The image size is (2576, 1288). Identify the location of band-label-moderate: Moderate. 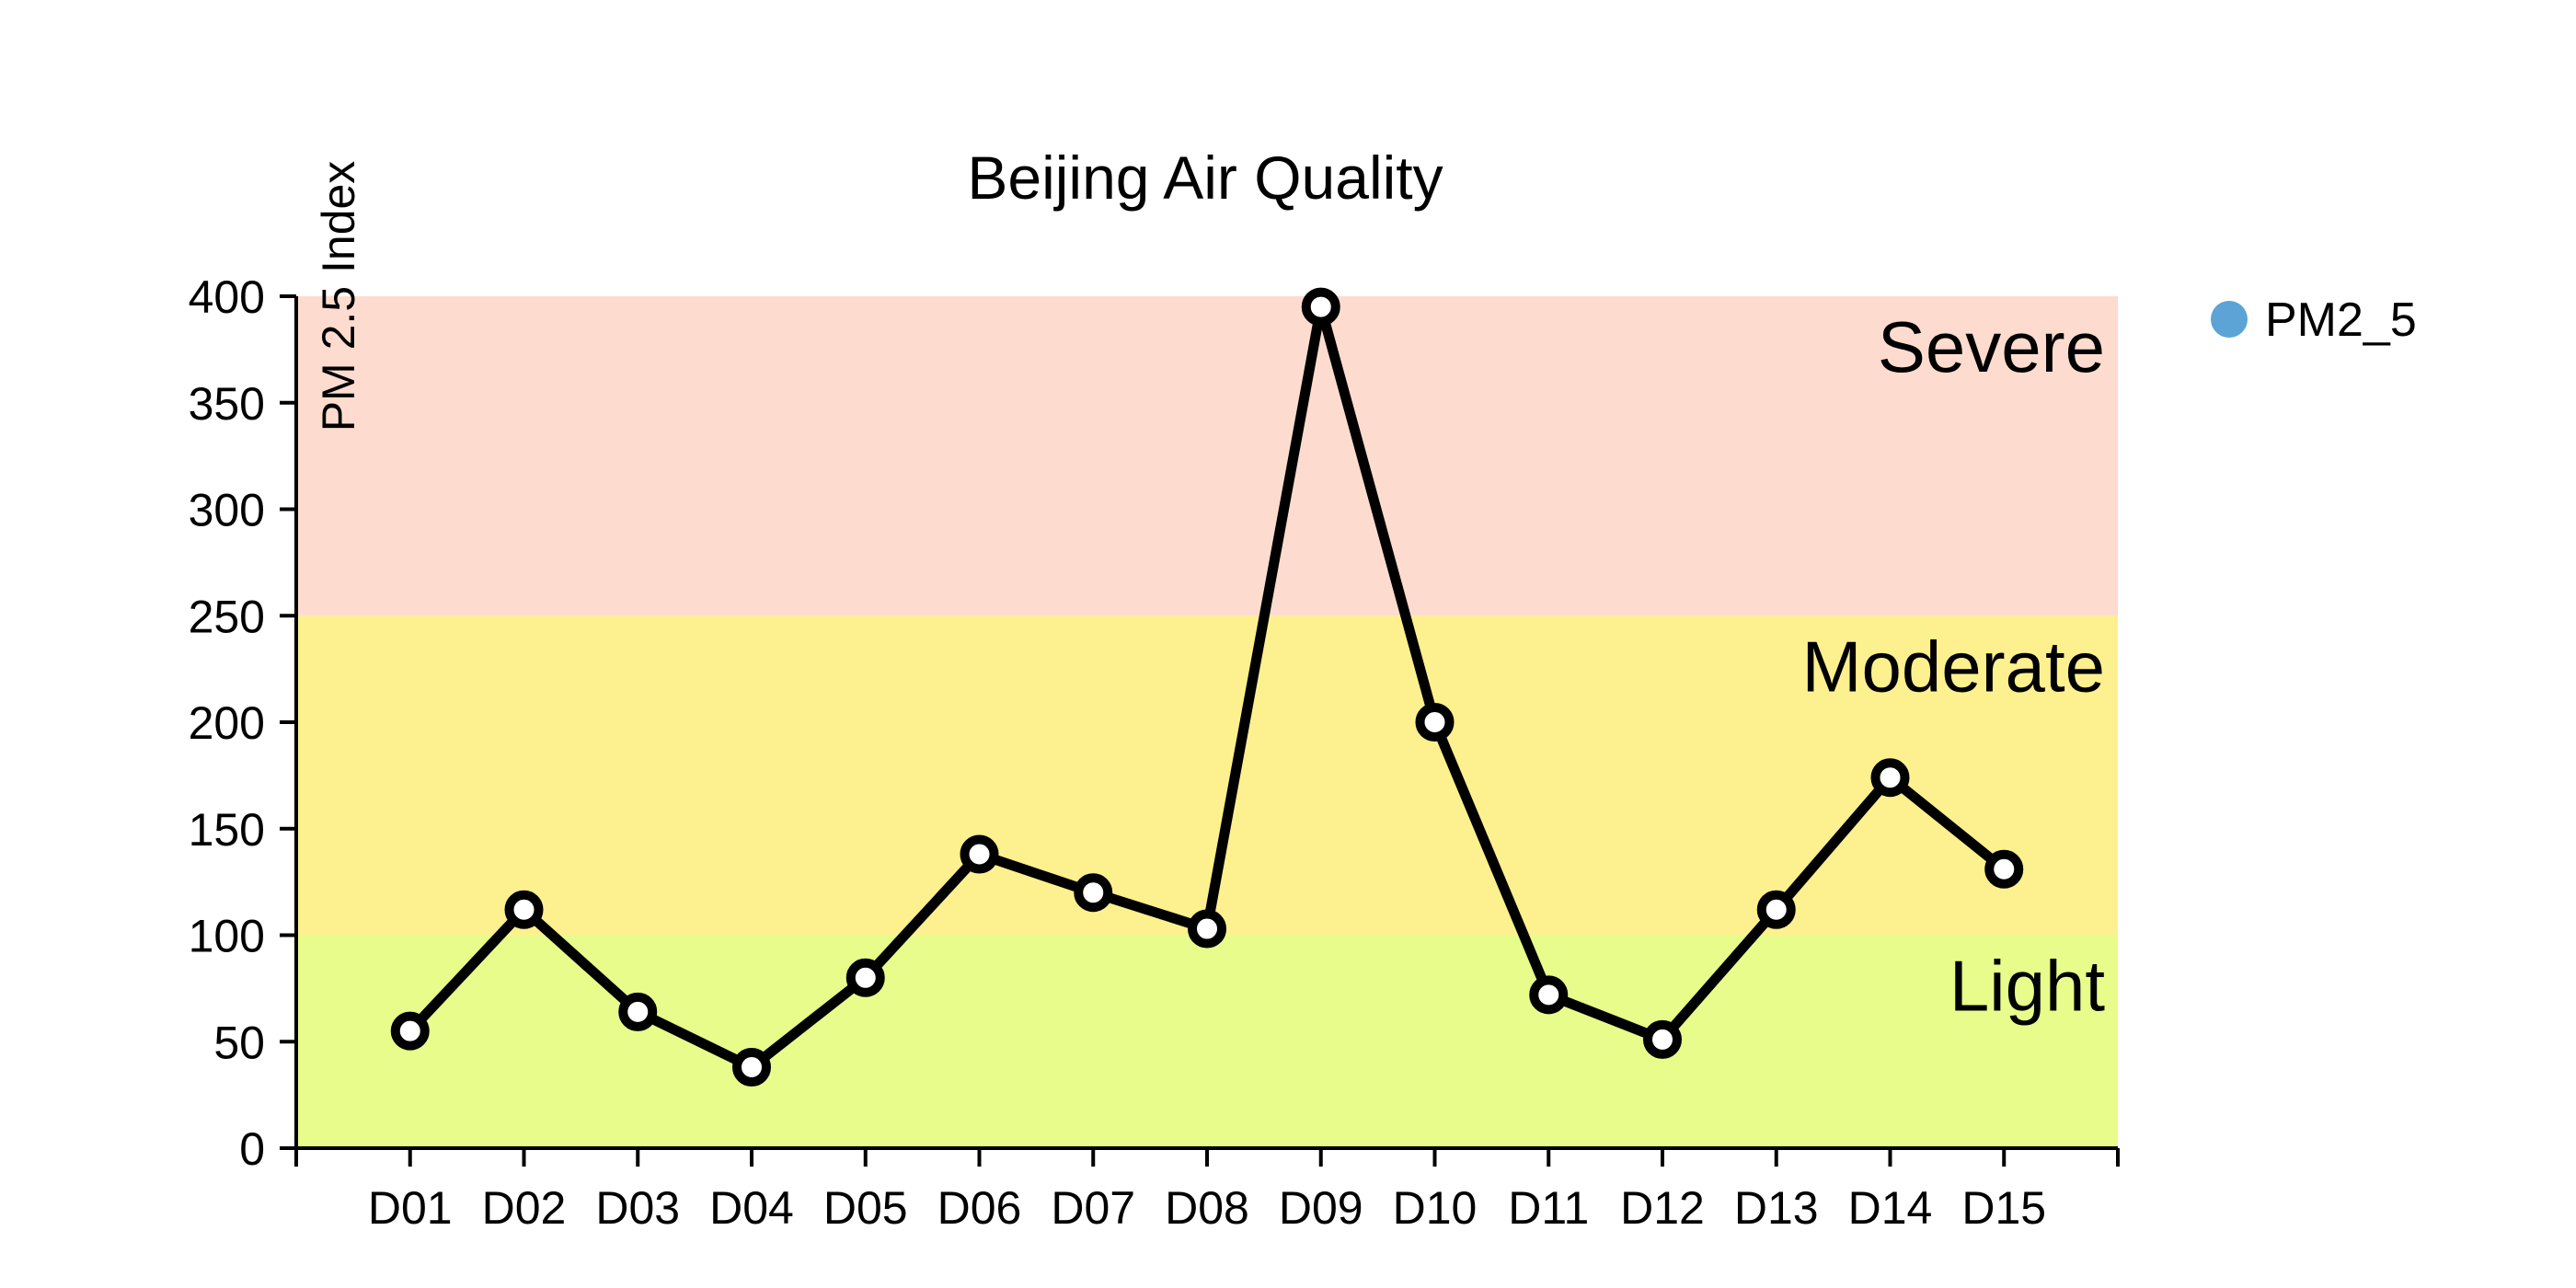
(1953, 666).